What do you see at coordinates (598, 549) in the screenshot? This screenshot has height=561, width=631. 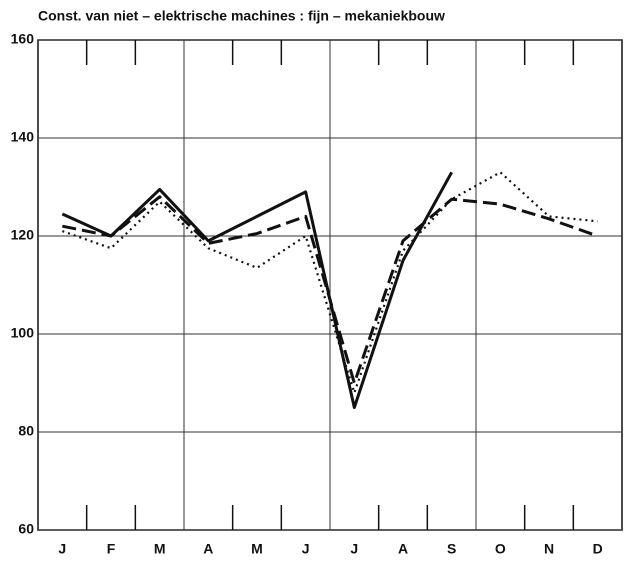 I see `x-tick-label: D` at bounding box center [598, 549].